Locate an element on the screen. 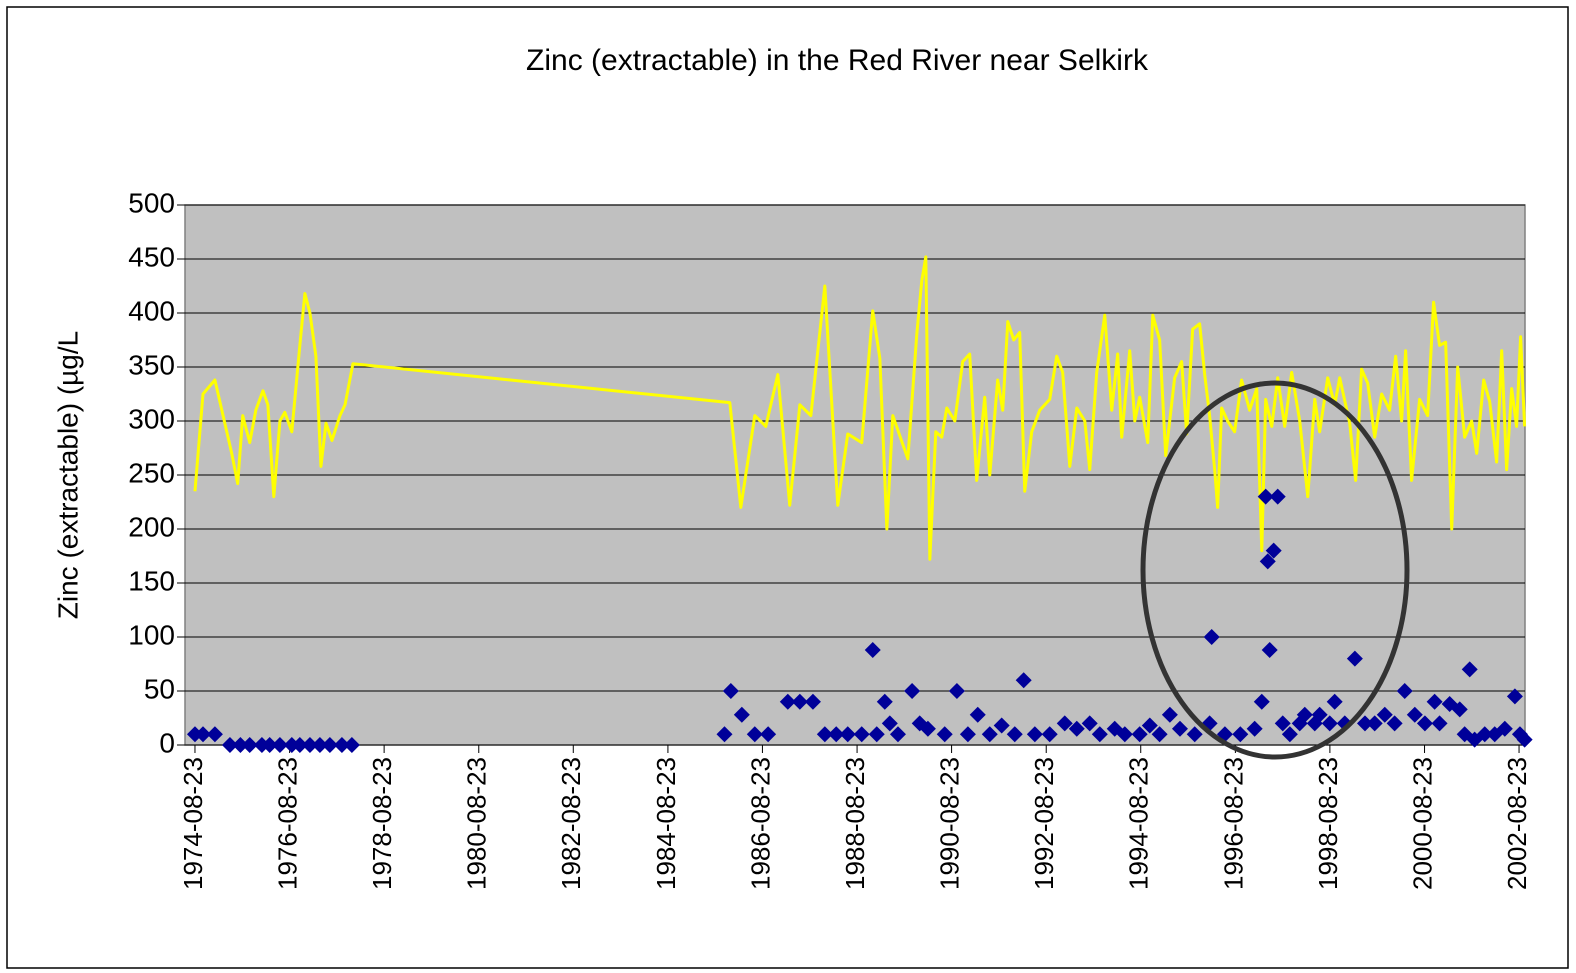 The height and width of the screenshot is (973, 1576). x-tick-label: 1992-08-23 is located at coordinates (1044, 823).